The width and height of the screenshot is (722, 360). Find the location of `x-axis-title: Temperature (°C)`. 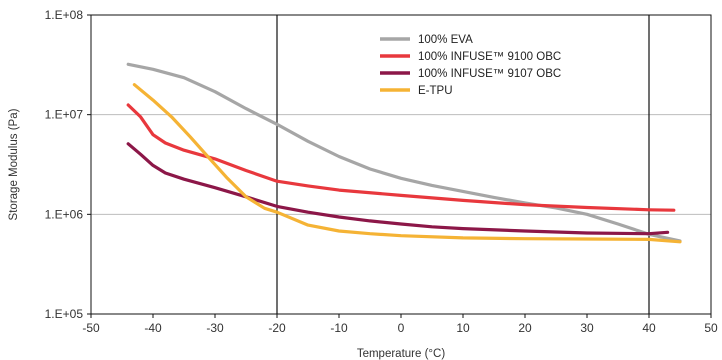

x-axis-title: Temperature (°C) is located at coordinates (401, 354).